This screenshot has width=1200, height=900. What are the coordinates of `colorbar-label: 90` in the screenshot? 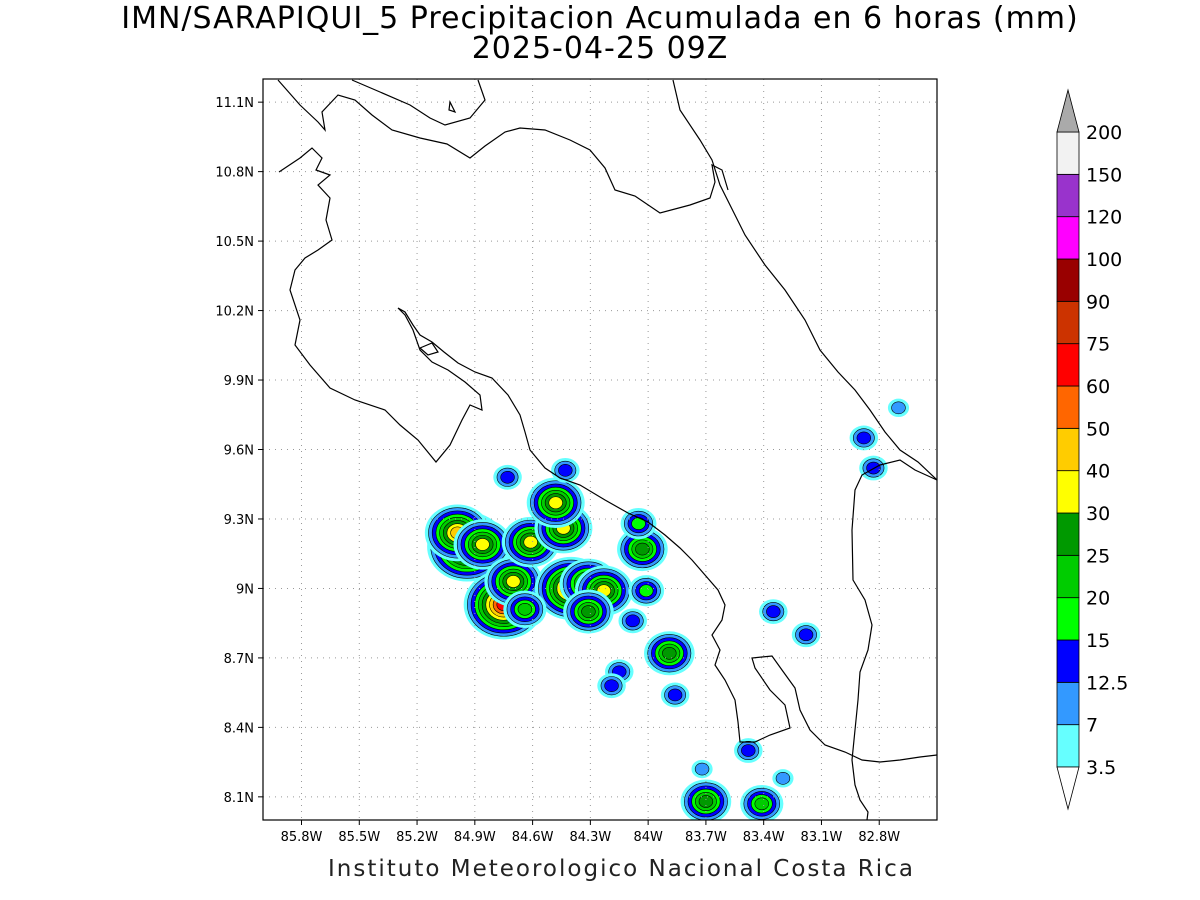 It's located at (1098, 302).